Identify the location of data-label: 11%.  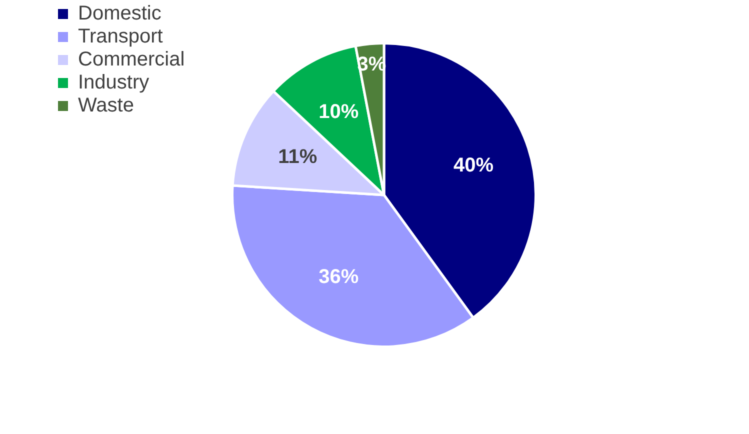
(298, 157).